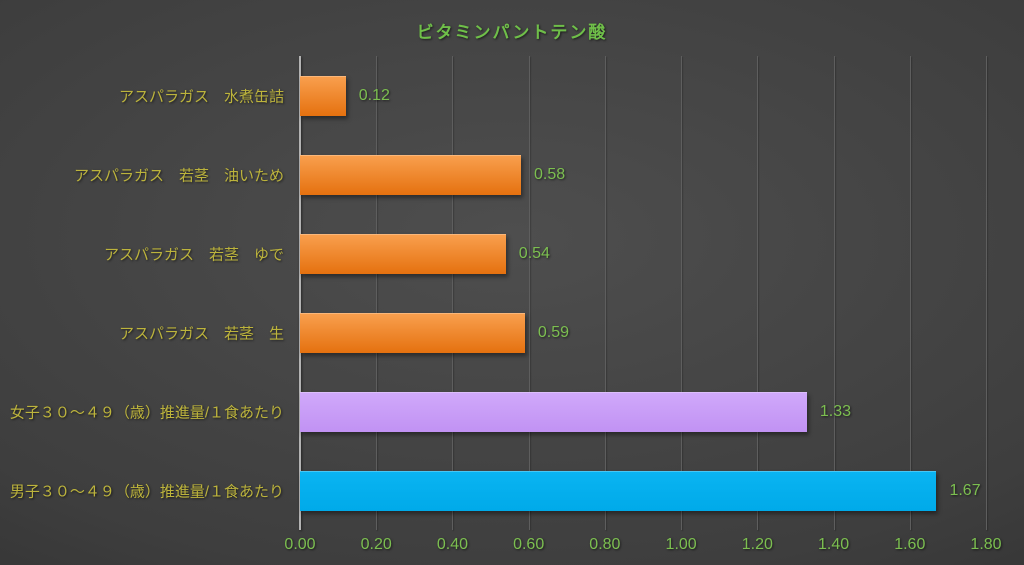  I want to click on category-label: アスパラガス 若茎 油いため, so click(178, 175).